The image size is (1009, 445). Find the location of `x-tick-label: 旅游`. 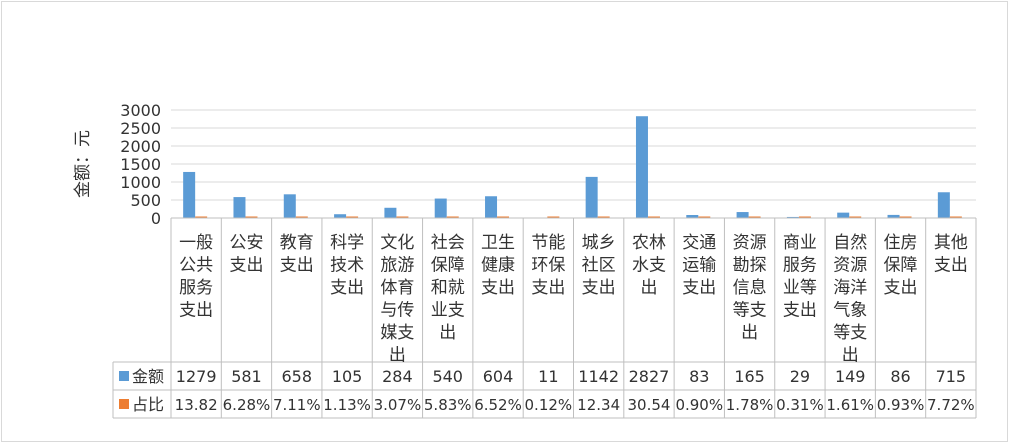

x-tick-label: 旅游 is located at coordinates (397, 266).